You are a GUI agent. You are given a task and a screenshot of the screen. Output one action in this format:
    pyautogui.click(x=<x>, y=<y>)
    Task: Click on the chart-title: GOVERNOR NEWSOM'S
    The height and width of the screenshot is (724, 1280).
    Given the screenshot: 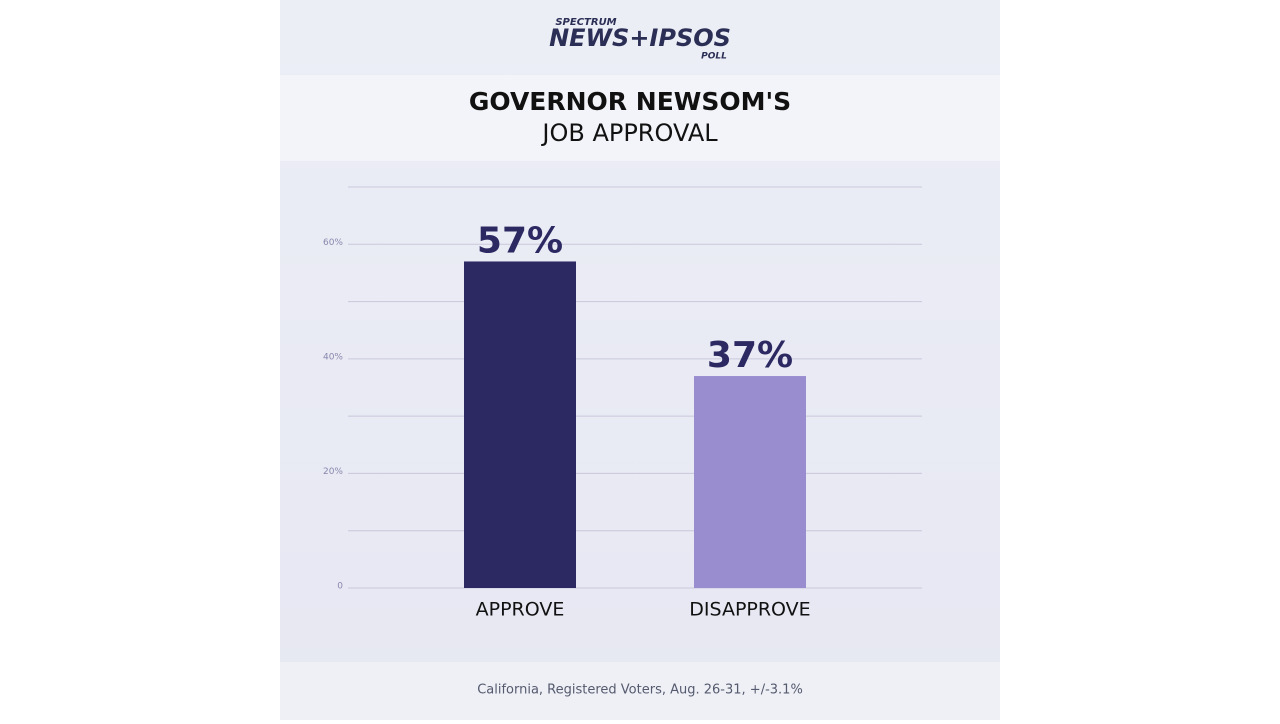 What is the action you would take?
    pyautogui.click(x=630, y=101)
    